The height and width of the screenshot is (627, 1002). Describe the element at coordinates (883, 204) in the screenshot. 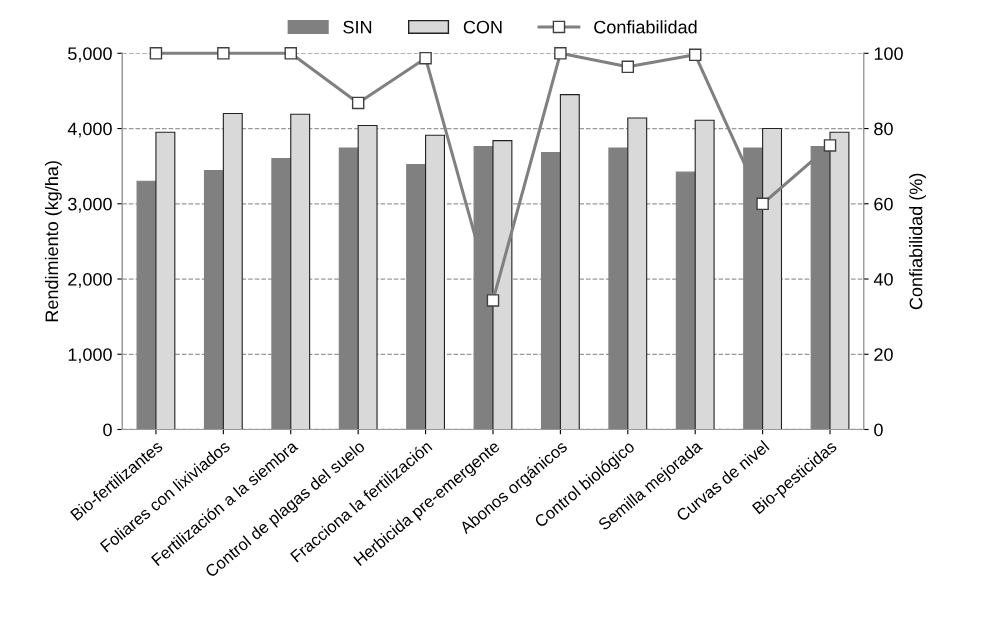

I see `y2-tick-label: 60` at that location.